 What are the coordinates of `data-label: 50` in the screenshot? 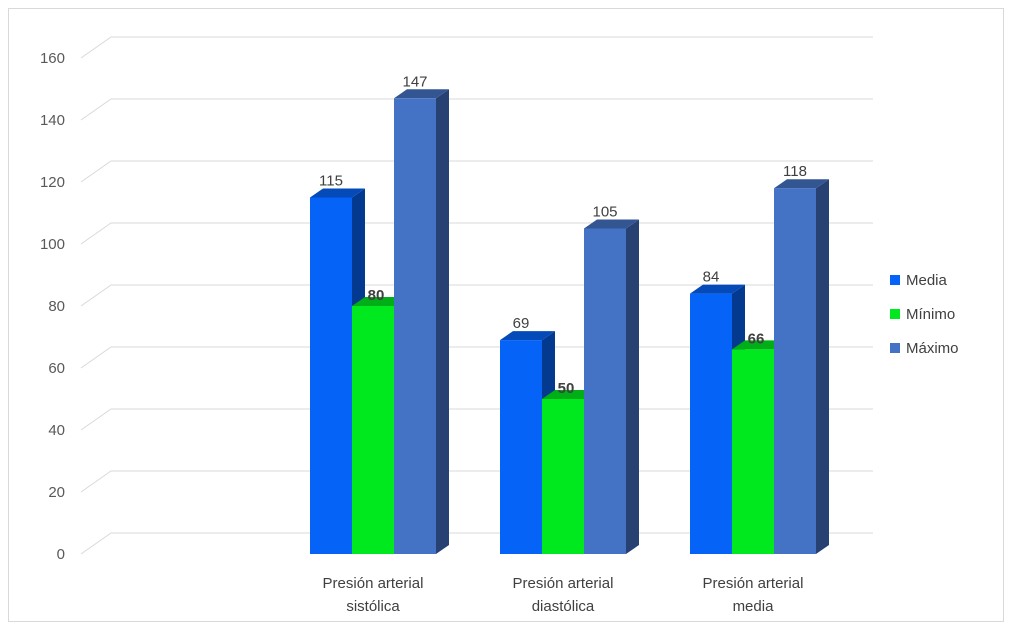 It's located at (566, 388).